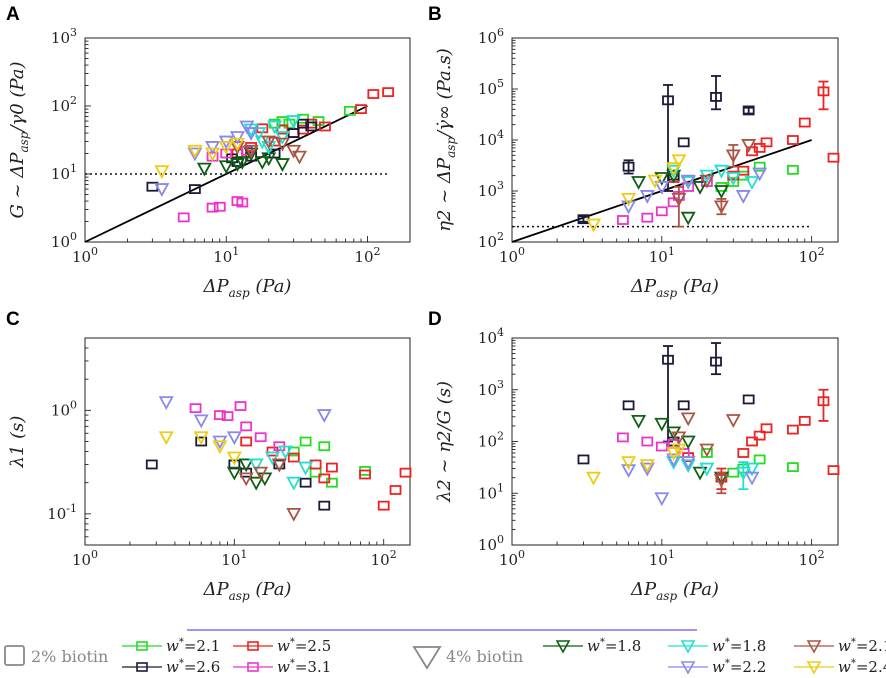 Image resolution: width=886 pixels, height=678 pixels. Describe the element at coordinates (444, 442) in the screenshot. I see `y-axis-label: λ2 ~ η2/G (s)` at that location.